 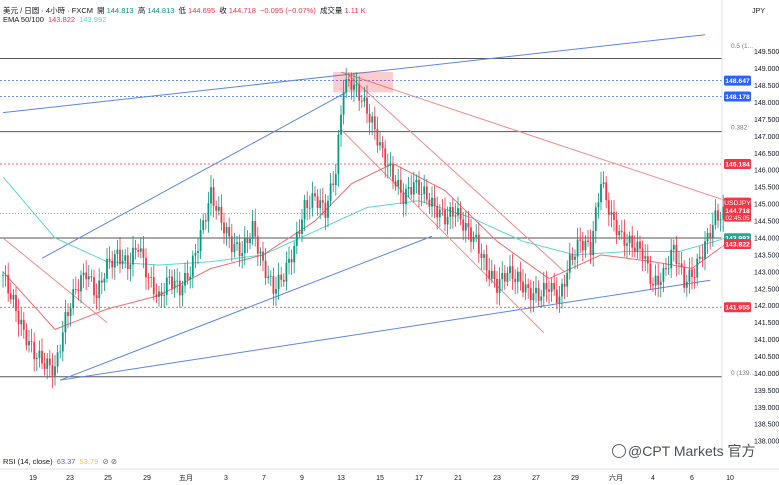 What do you see at coordinates (653, 478) in the screenshot?
I see `time-tick: 4` at bounding box center [653, 478].